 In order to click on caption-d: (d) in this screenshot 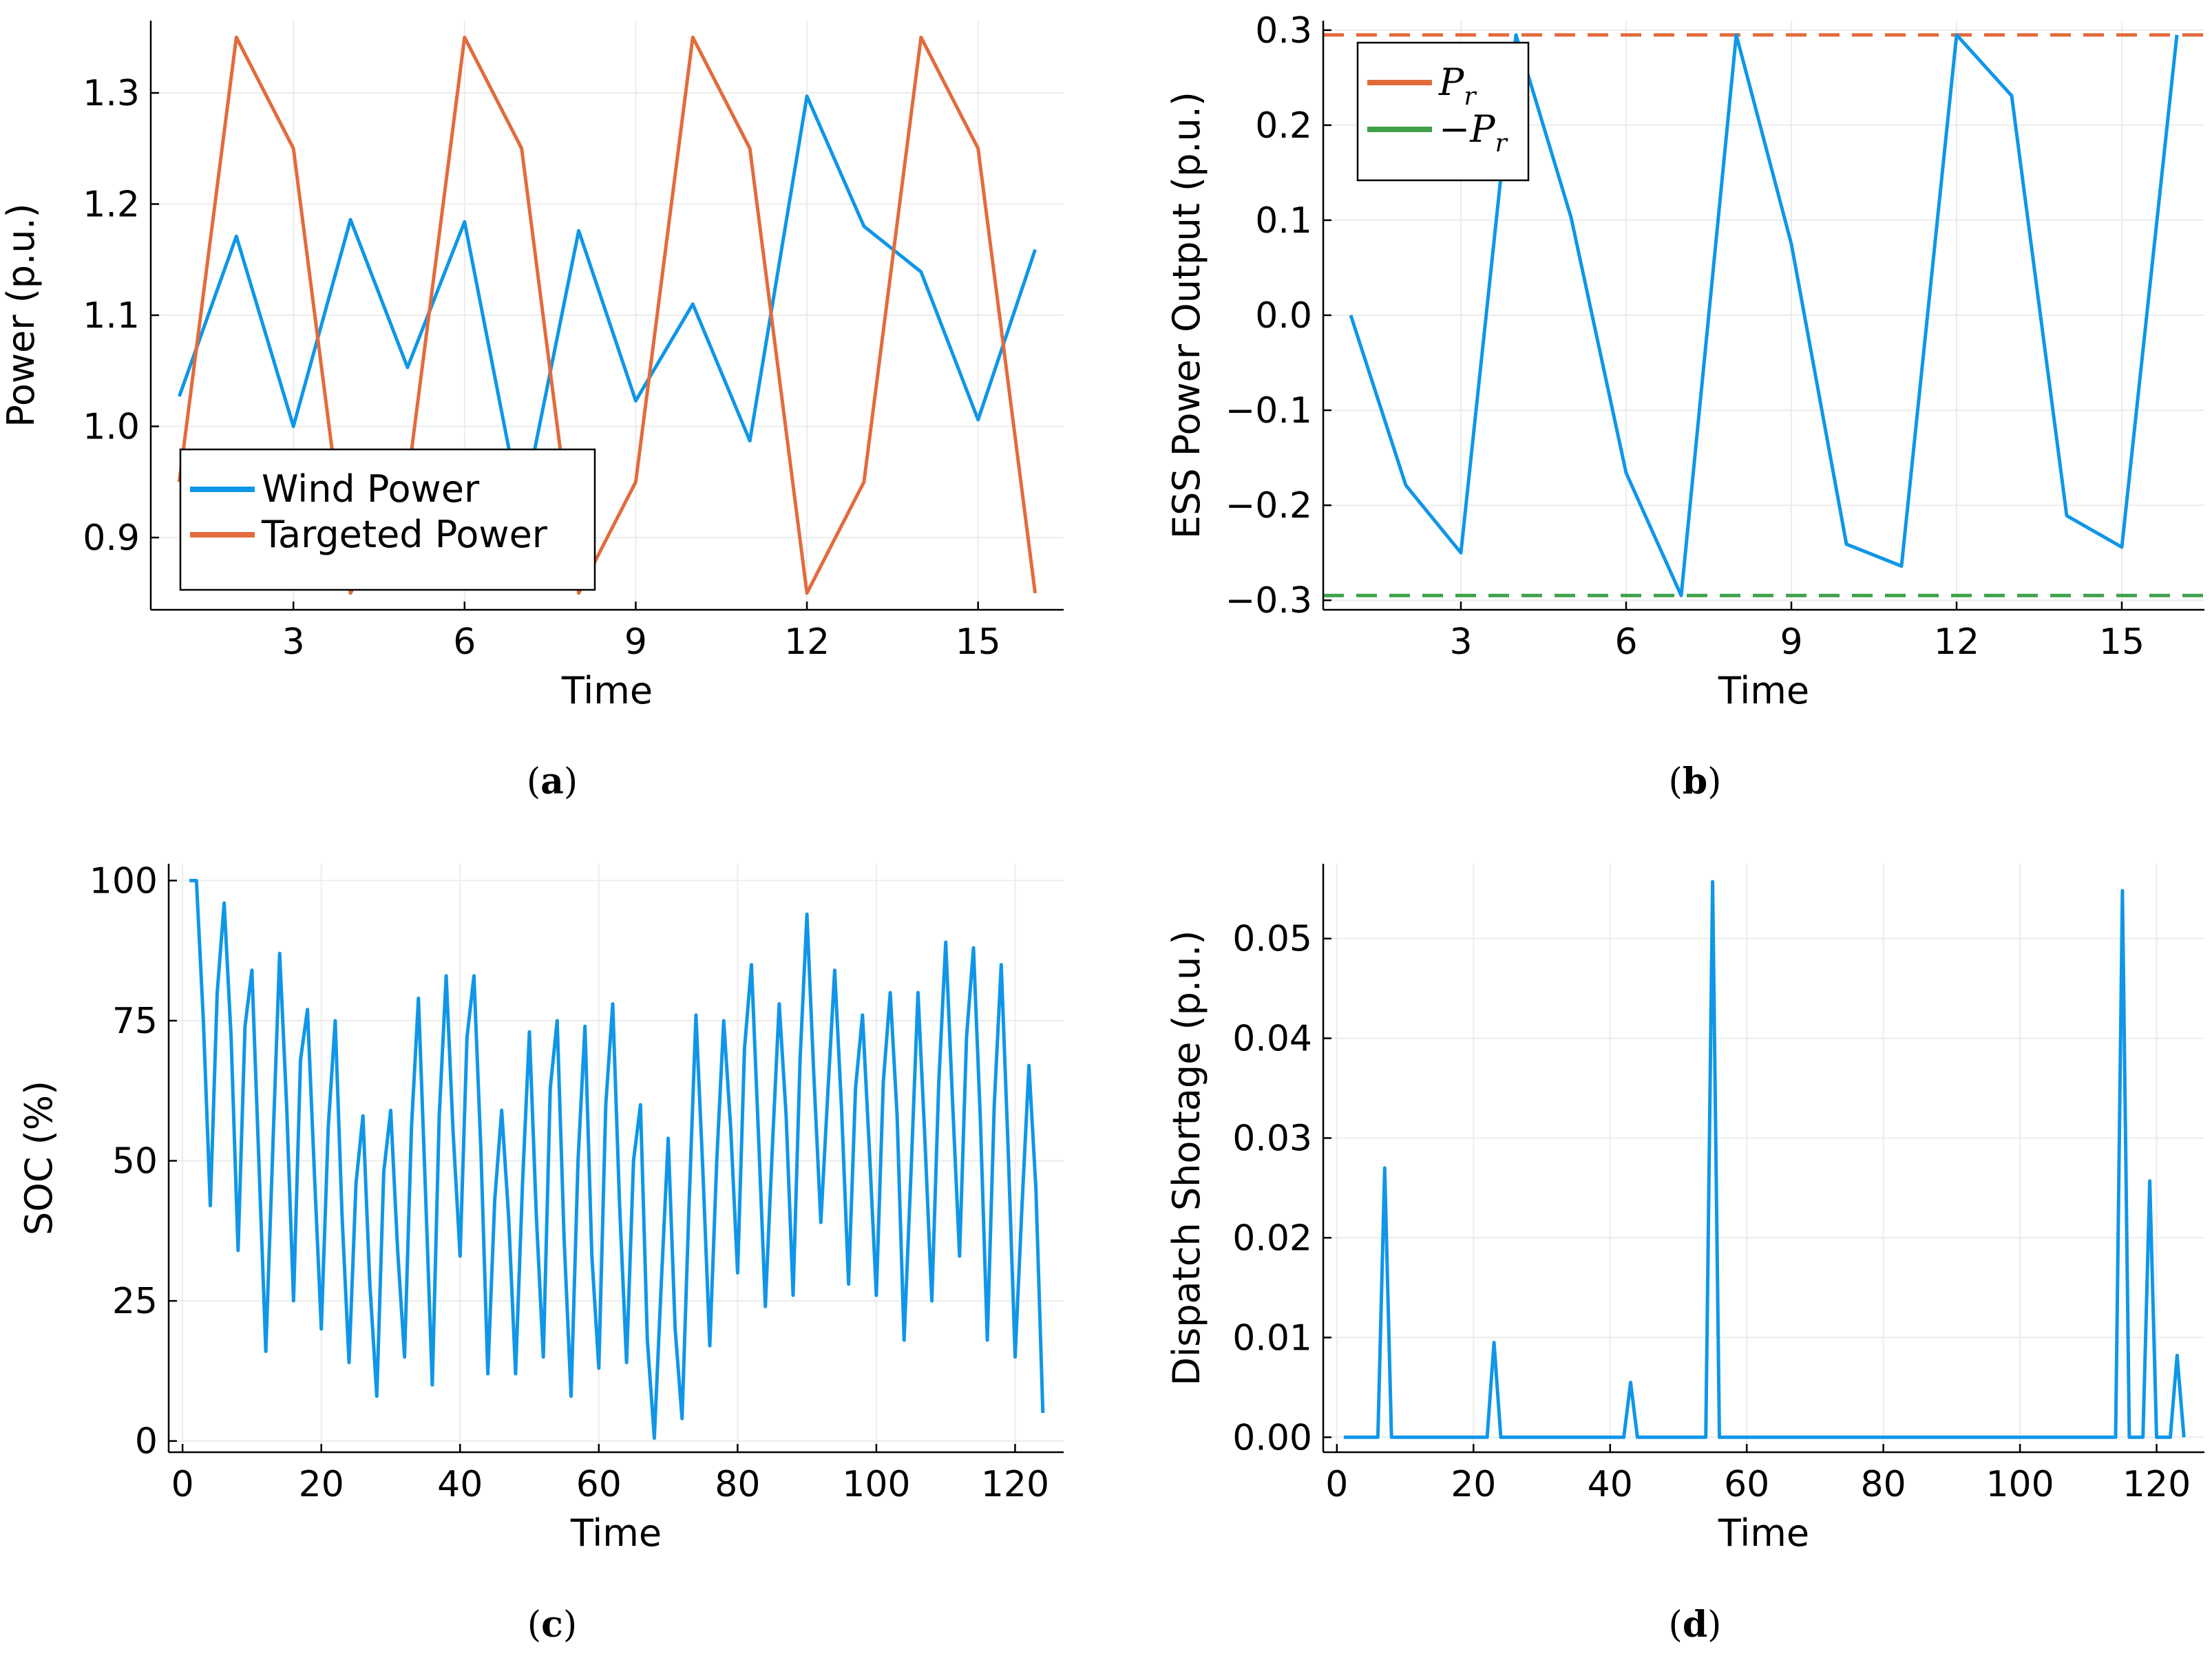, I will do `click(1695, 1625)`.